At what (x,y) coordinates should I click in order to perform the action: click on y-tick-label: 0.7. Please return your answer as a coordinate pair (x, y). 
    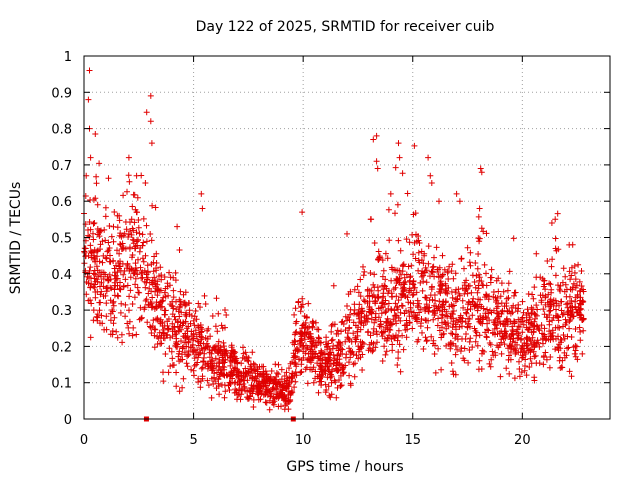
    Looking at the image, I should click on (61, 166).